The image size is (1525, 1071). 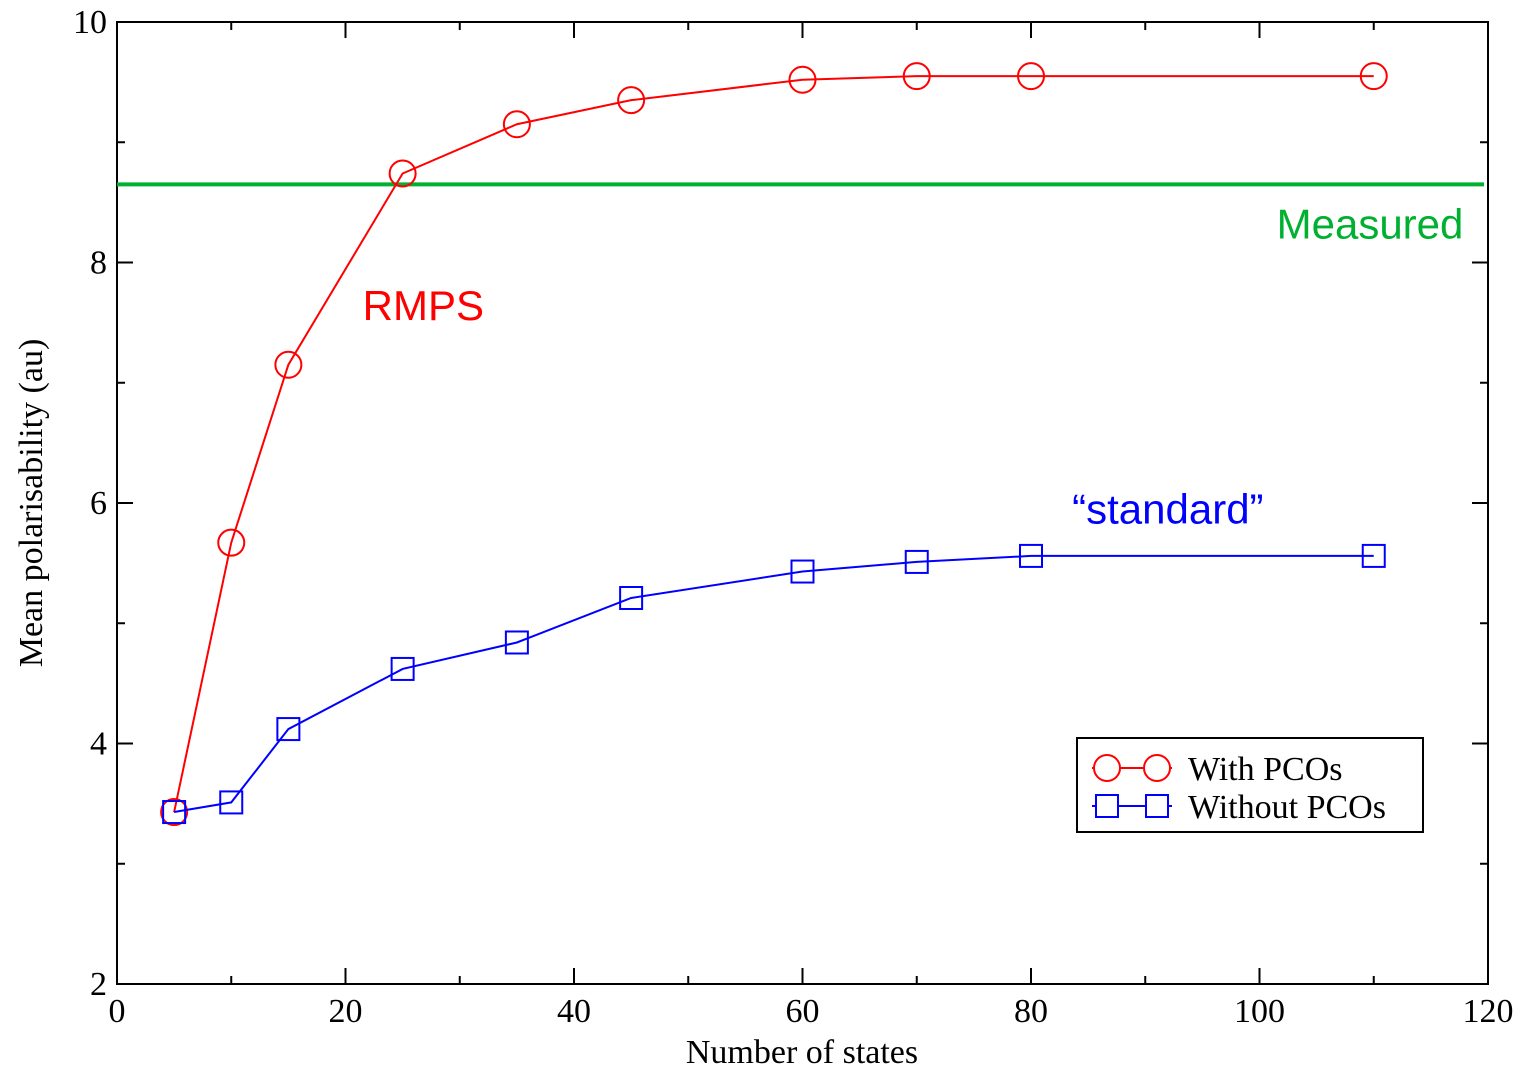 What do you see at coordinates (117, 1011) in the screenshot?
I see `x-tick-label: 0` at bounding box center [117, 1011].